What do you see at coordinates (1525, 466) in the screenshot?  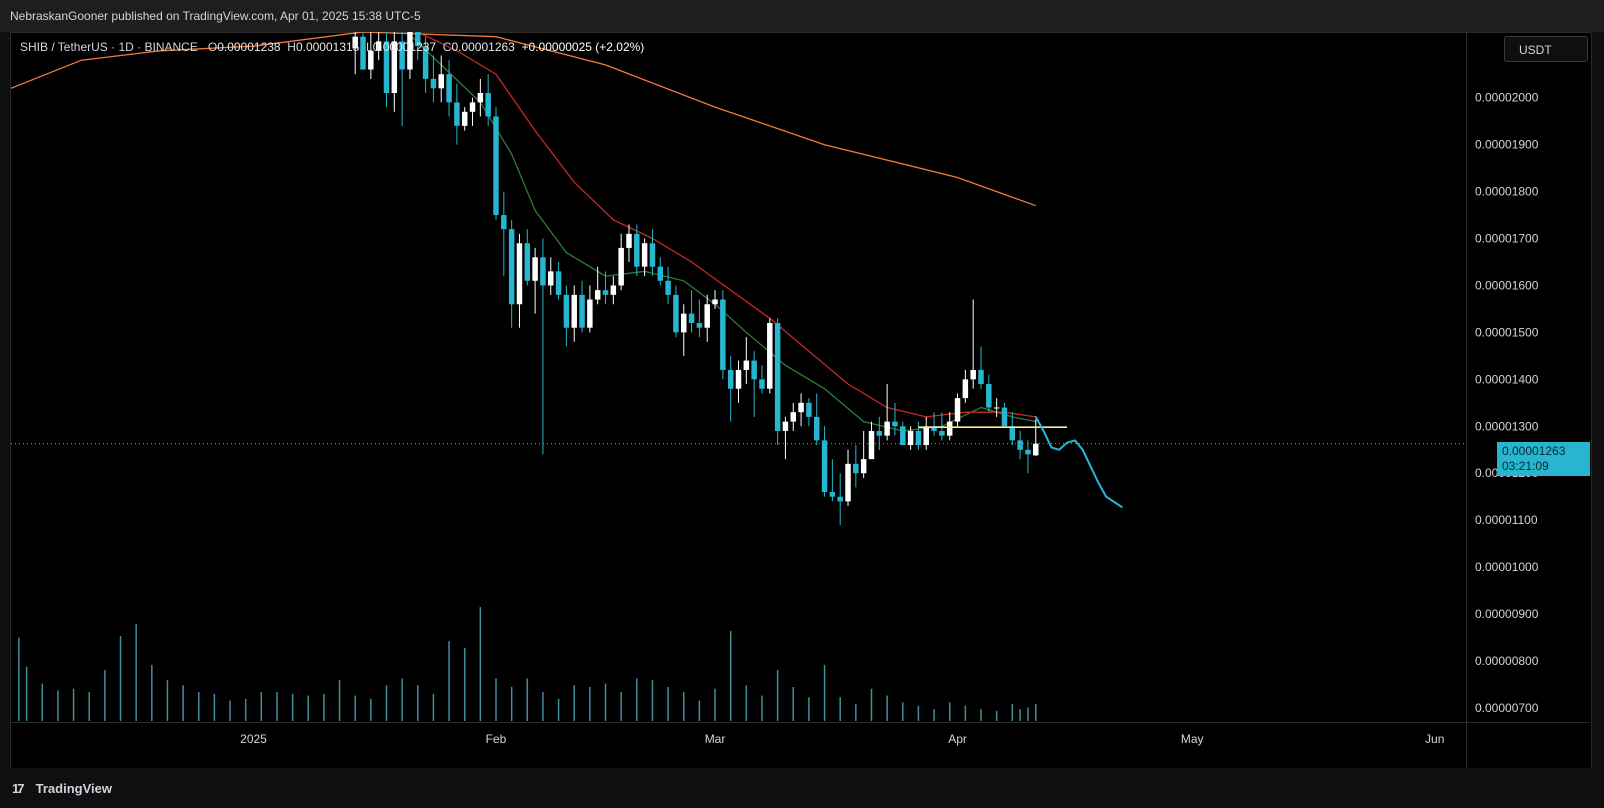 I see `bar-countdown: 03:21:09` at bounding box center [1525, 466].